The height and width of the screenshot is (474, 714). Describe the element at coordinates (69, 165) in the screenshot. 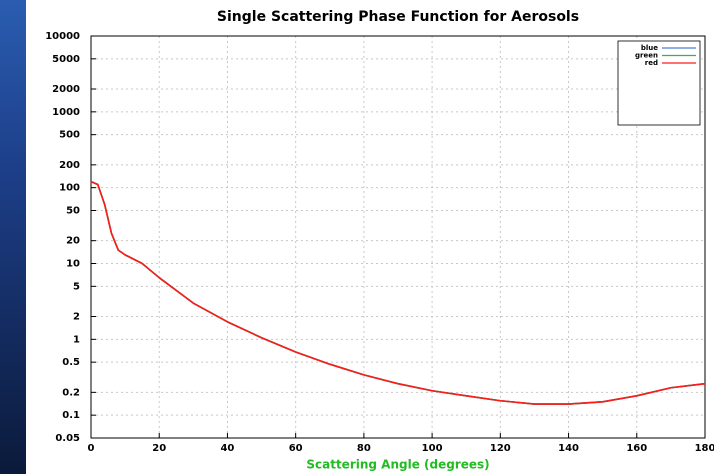

I see `y-tick-label: 200` at that location.